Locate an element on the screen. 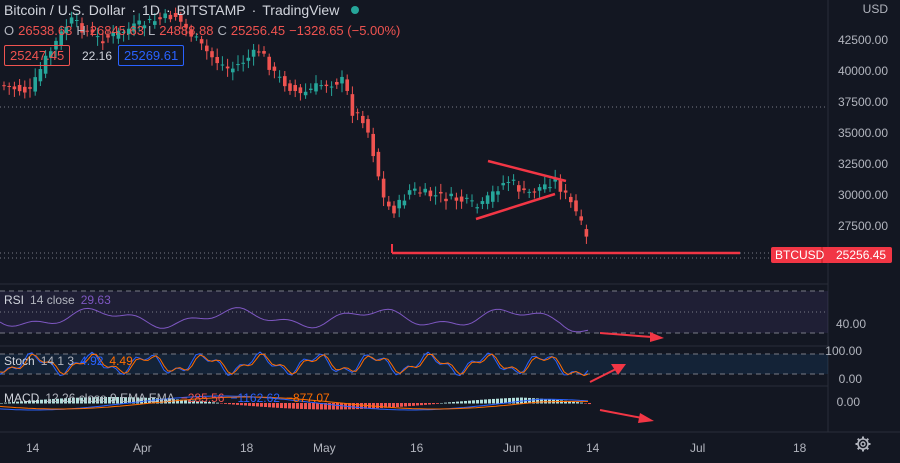  rsi-band is located at coordinates (414, 312).